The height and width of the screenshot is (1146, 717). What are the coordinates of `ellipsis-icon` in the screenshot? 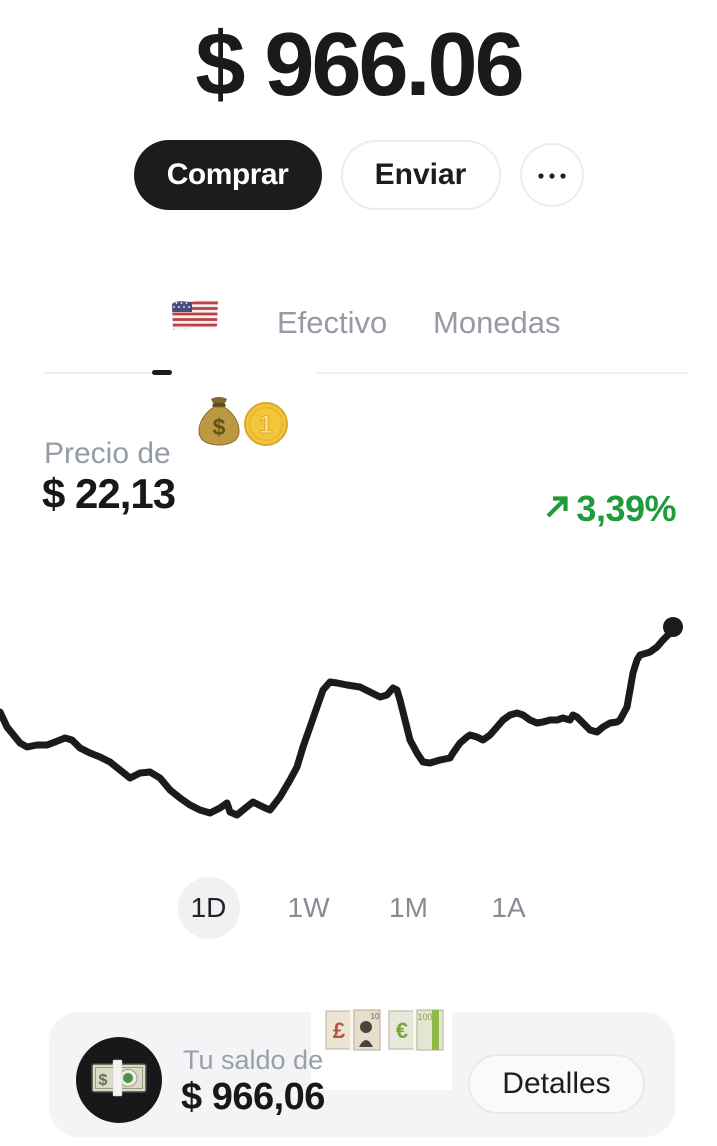 It's located at (552, 175).